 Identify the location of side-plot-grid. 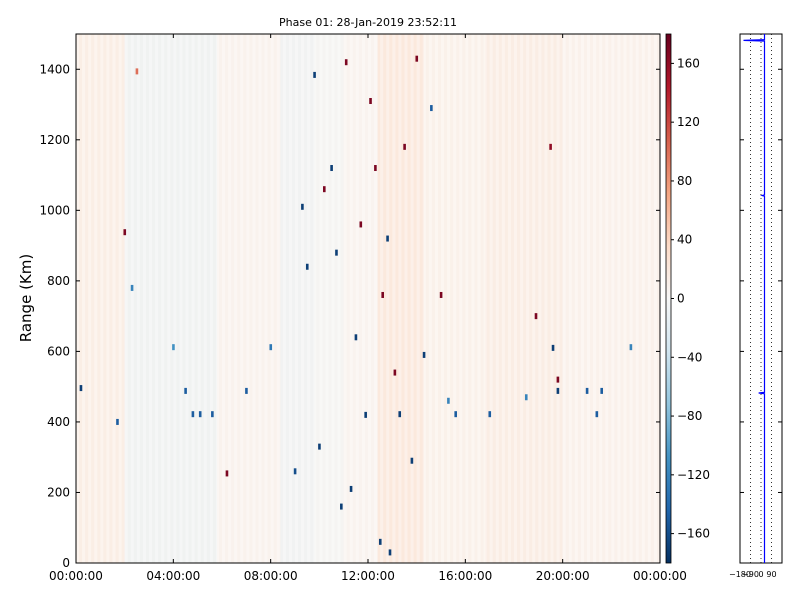
(761, 298).